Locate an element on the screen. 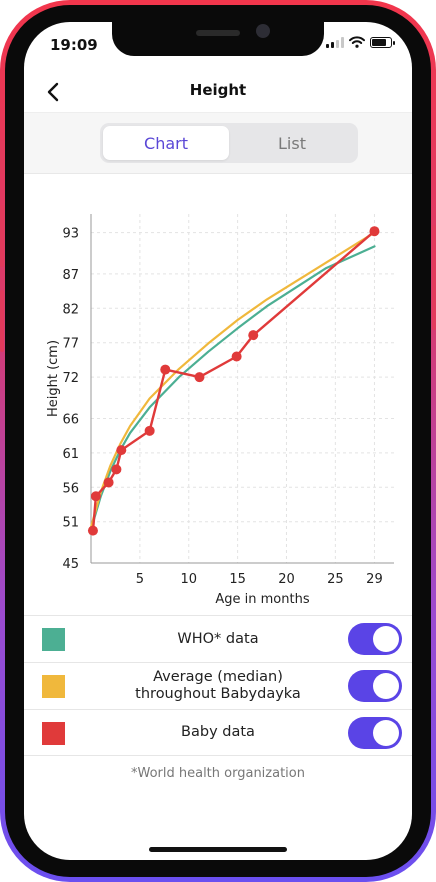 This screenshot has height=882, width=436. view-switcher-area: Chart List is located at coordinates (218, 143).